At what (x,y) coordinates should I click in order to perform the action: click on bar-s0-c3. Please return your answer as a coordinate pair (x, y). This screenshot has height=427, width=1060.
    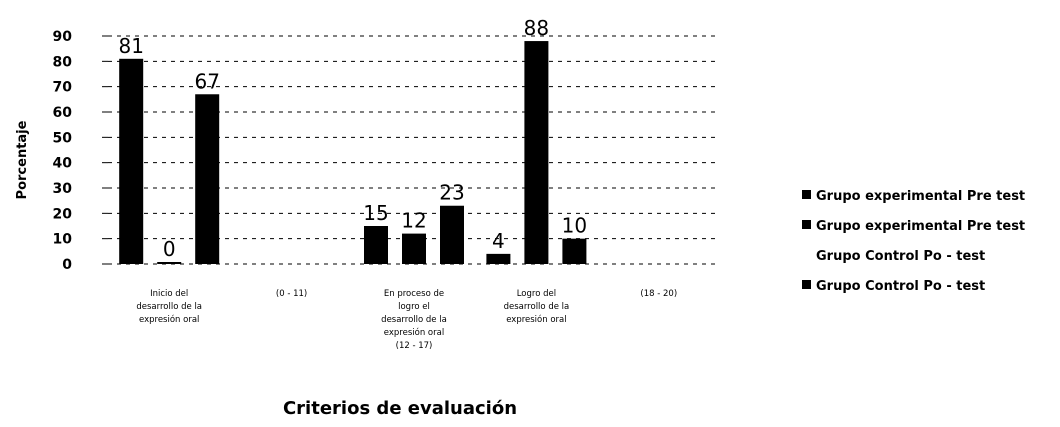
    Looking at the image, I should click on (498, 258).